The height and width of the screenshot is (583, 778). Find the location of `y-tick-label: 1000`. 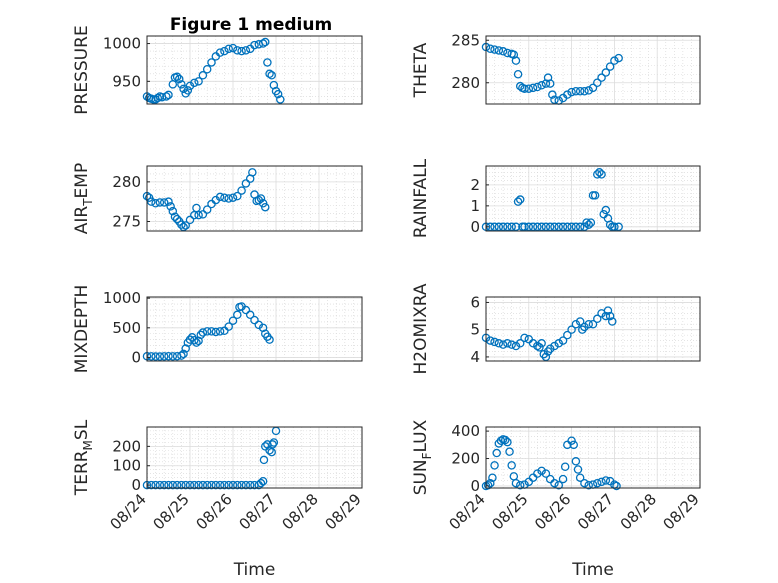

y-tick-label: 1000 is located at coordinates (122, 44).